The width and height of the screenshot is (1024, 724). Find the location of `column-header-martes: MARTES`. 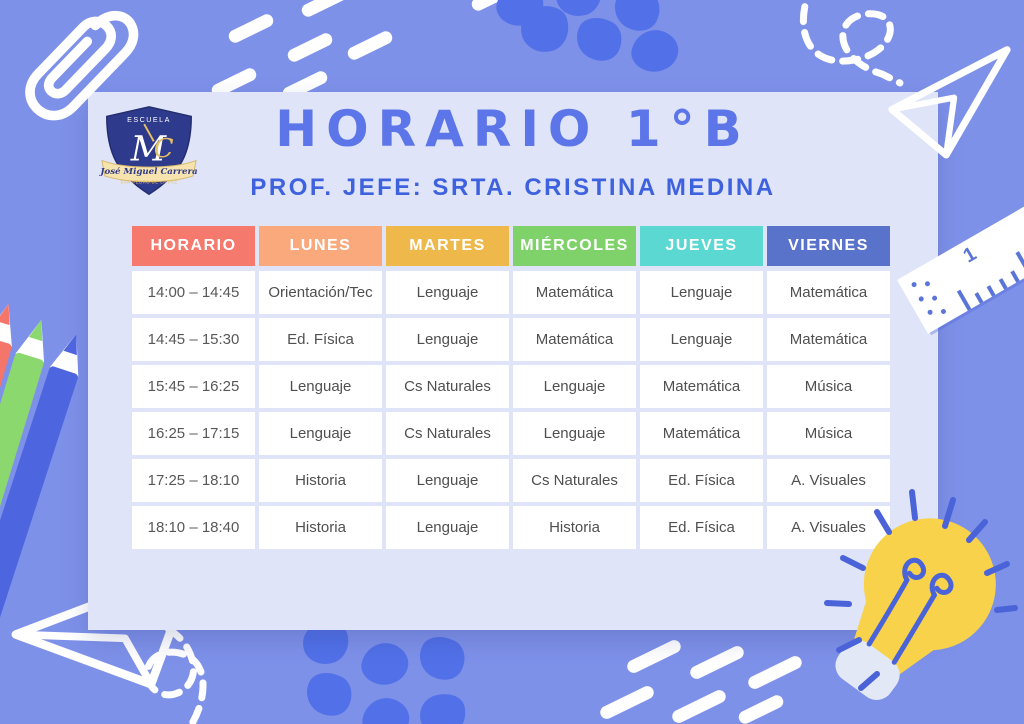

column-header-martes: MARTES is located at coordinates (447, 246).